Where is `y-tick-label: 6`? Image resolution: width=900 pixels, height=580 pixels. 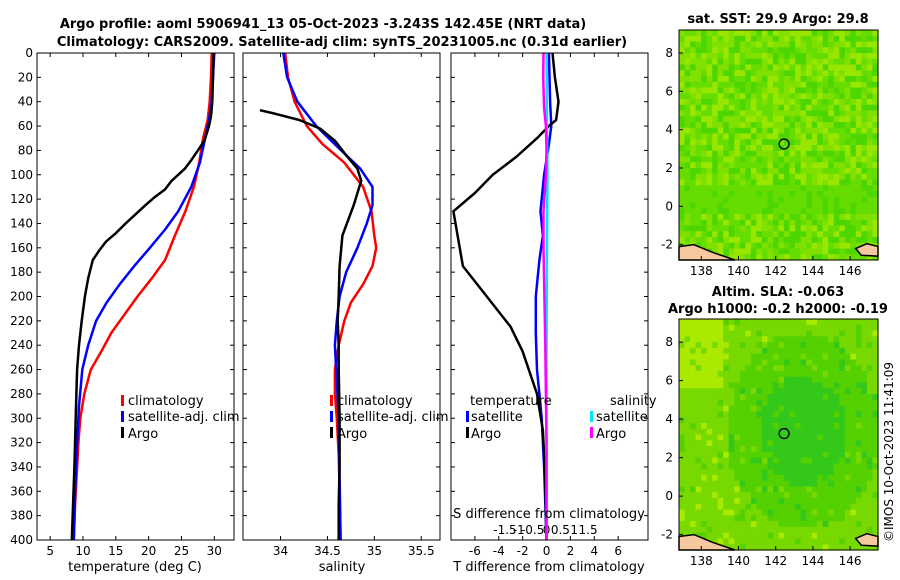
y-tick-label: 6 is located at coordinates (669, 91).